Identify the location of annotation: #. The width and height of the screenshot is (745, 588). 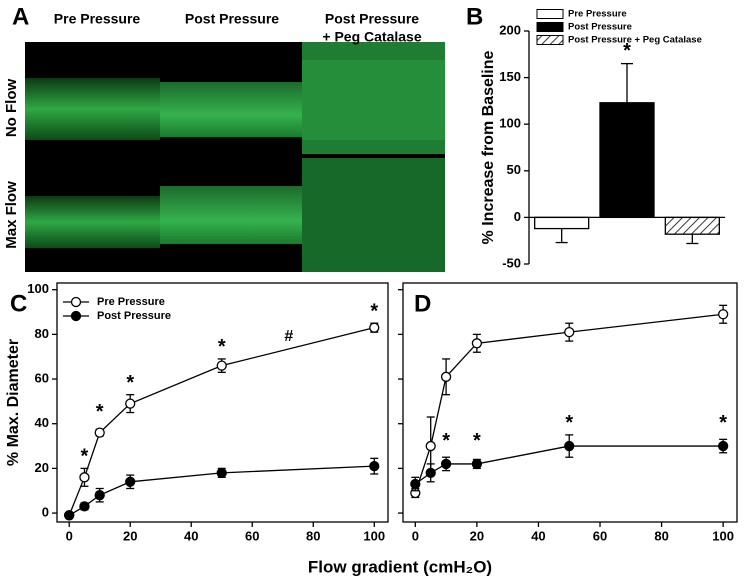
(288, 336).